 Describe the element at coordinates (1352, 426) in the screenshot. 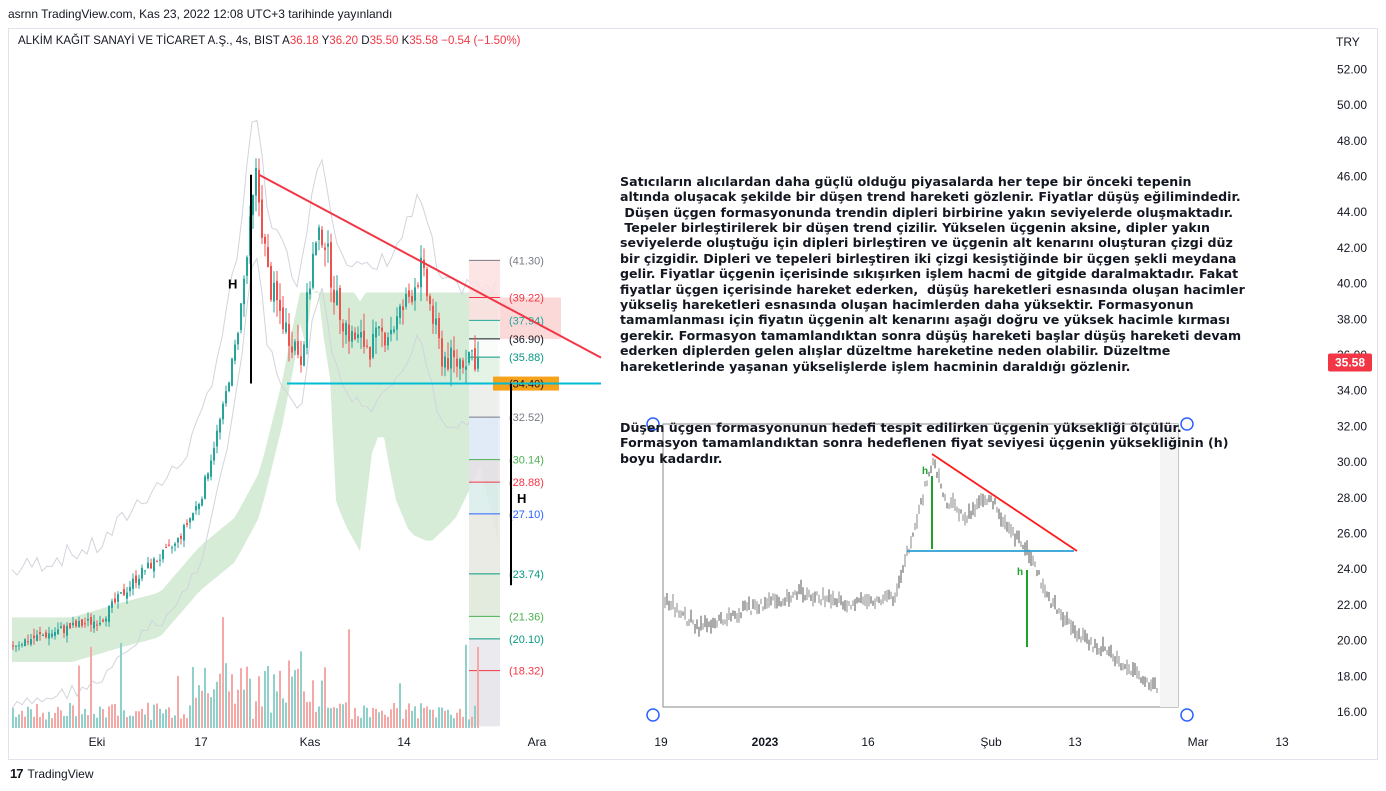

I see `price-tick: 32.00` at that location.